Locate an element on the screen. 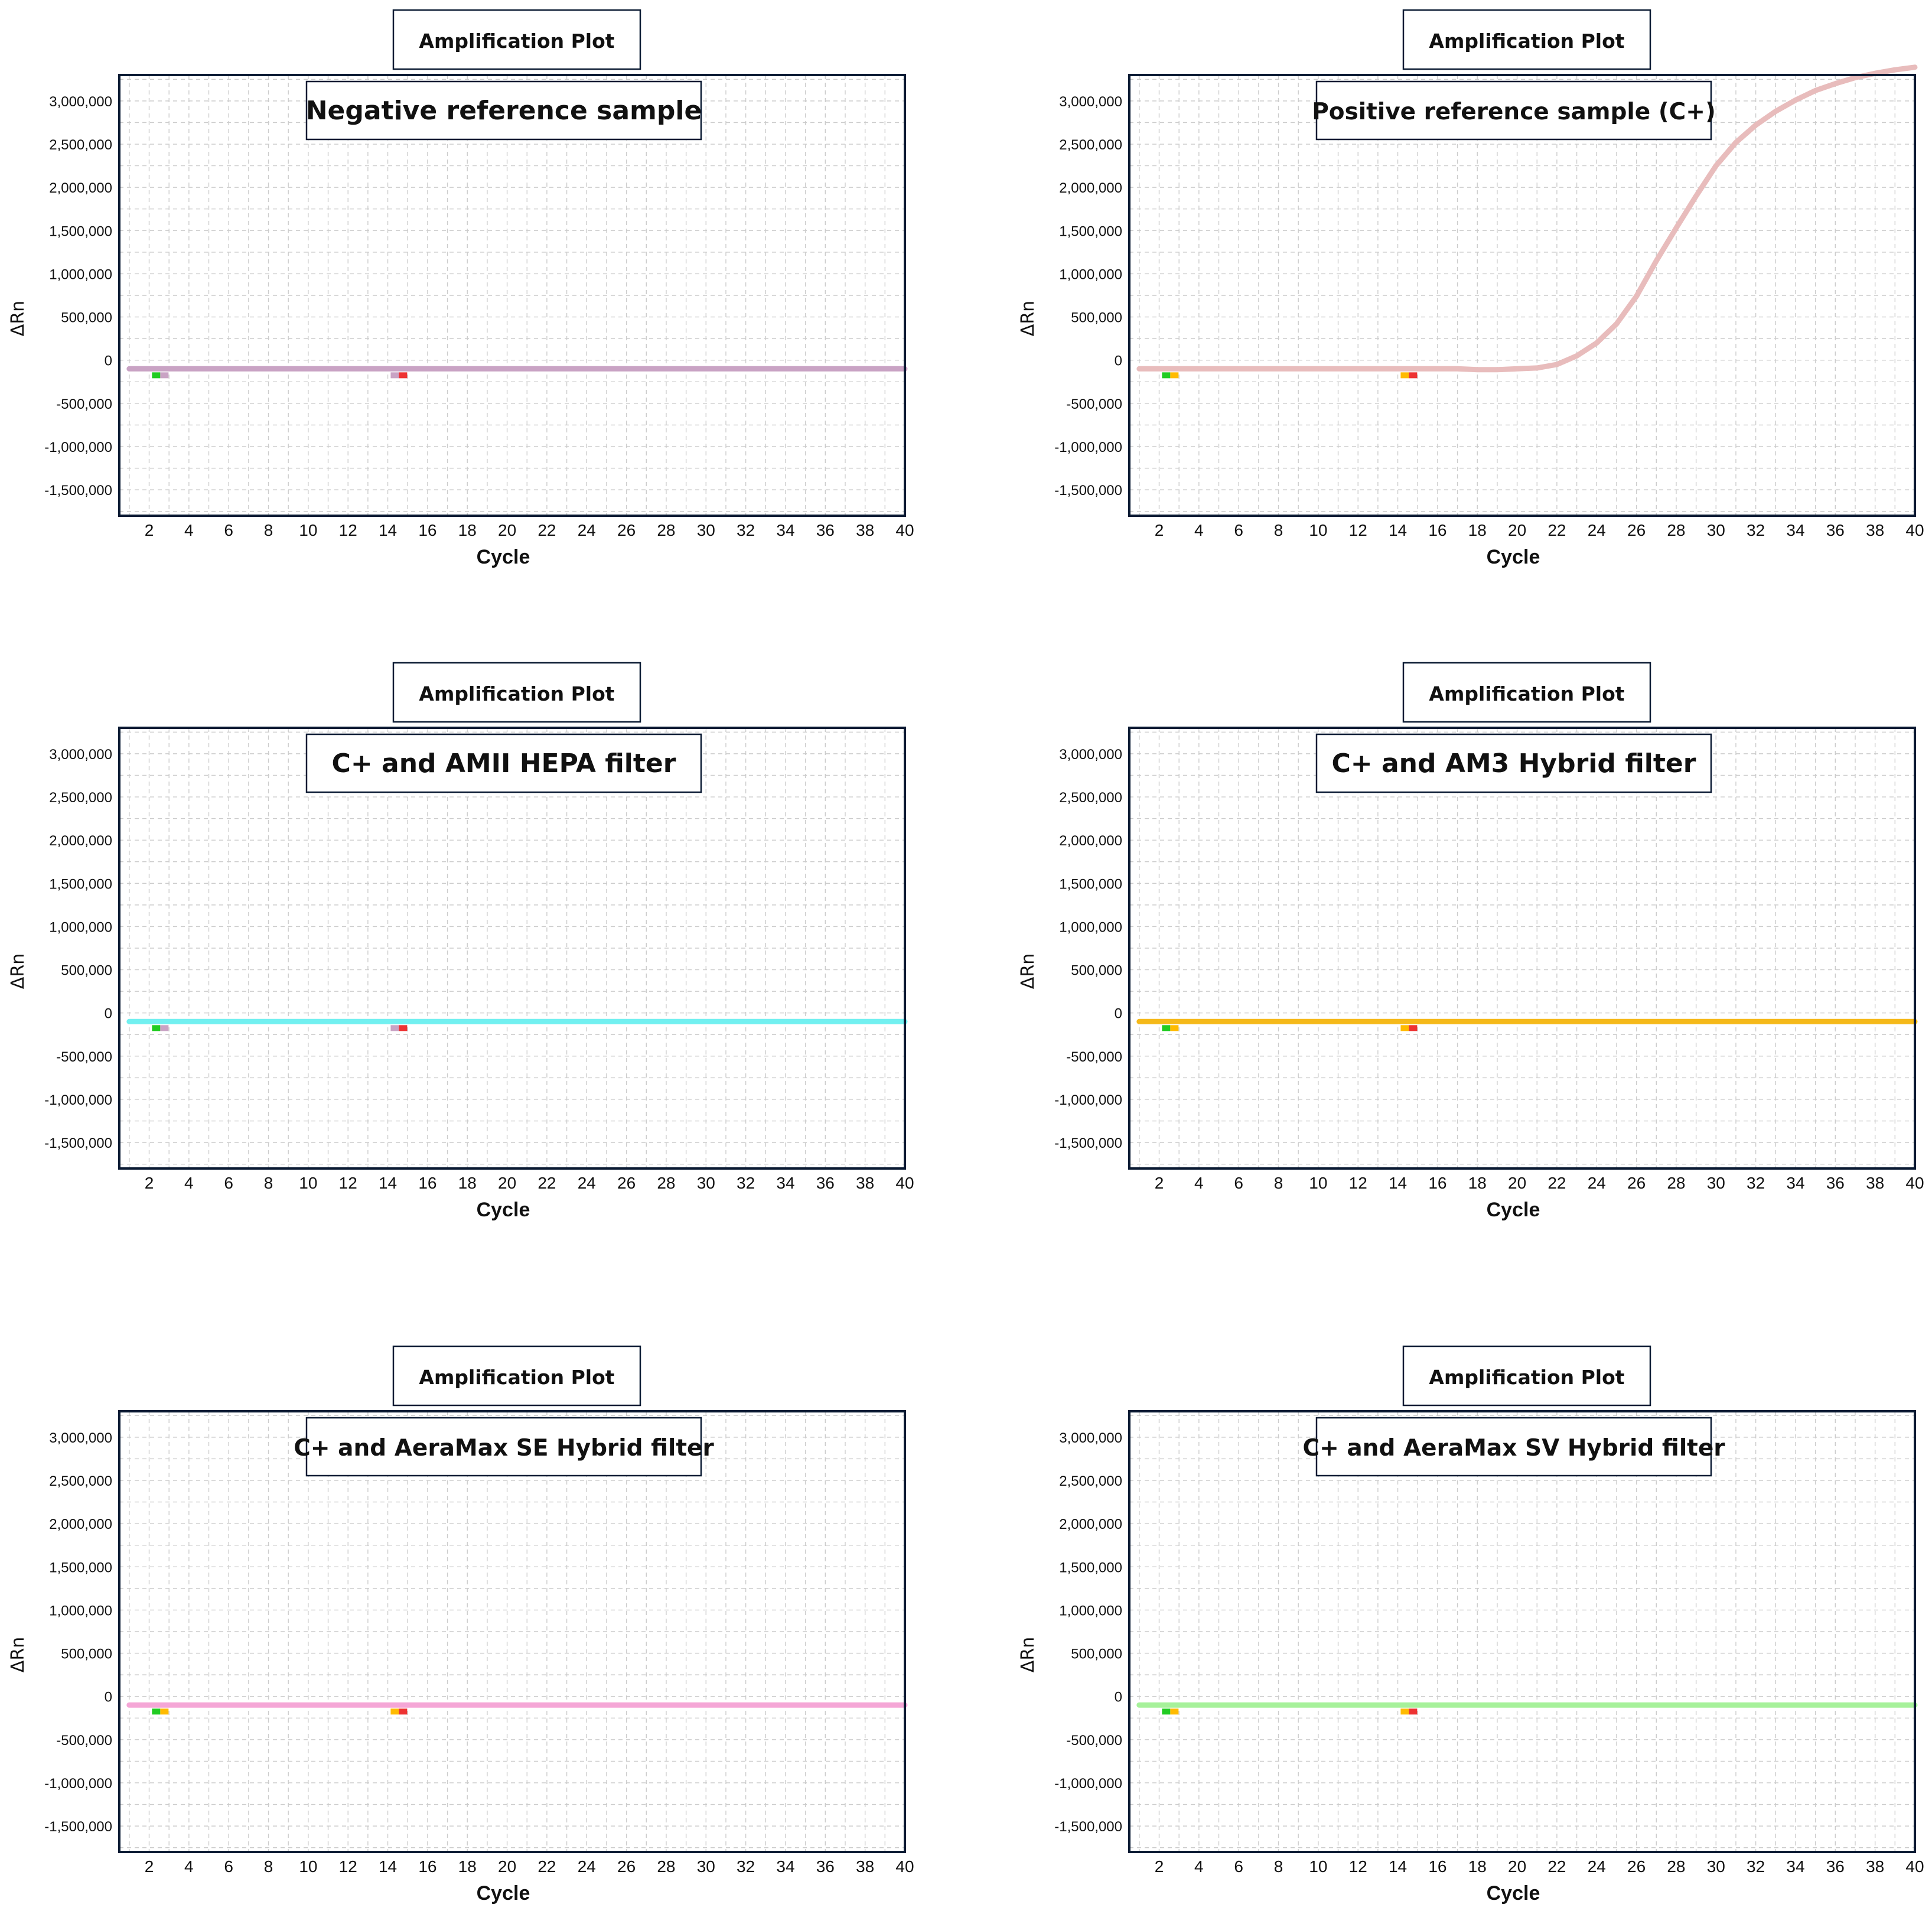 The width and height of the screenshot is (1932, 1927). y-tick-label: -500,000 is located at coordinates (84, 1741).